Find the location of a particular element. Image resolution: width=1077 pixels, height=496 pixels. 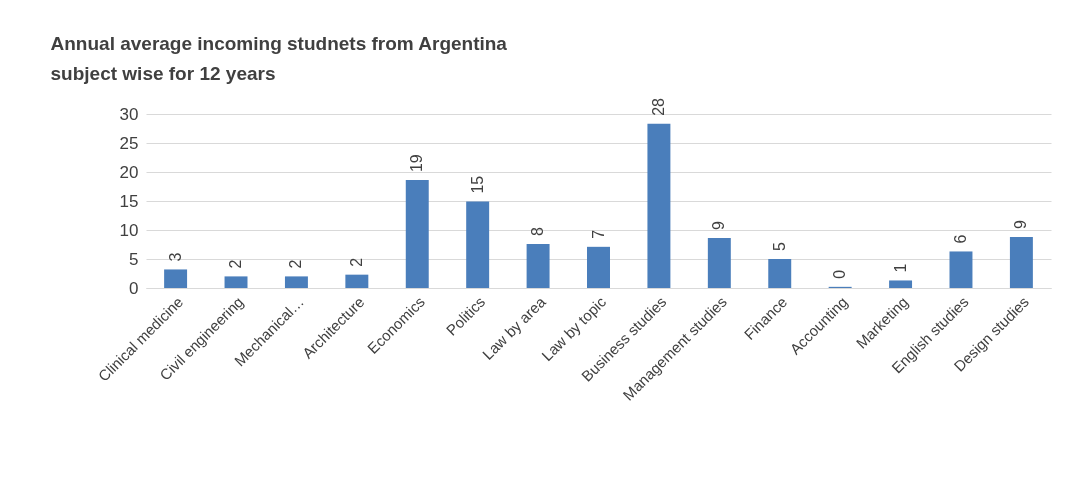

y-tick-label: 30 is located at coordinates (129, 114).